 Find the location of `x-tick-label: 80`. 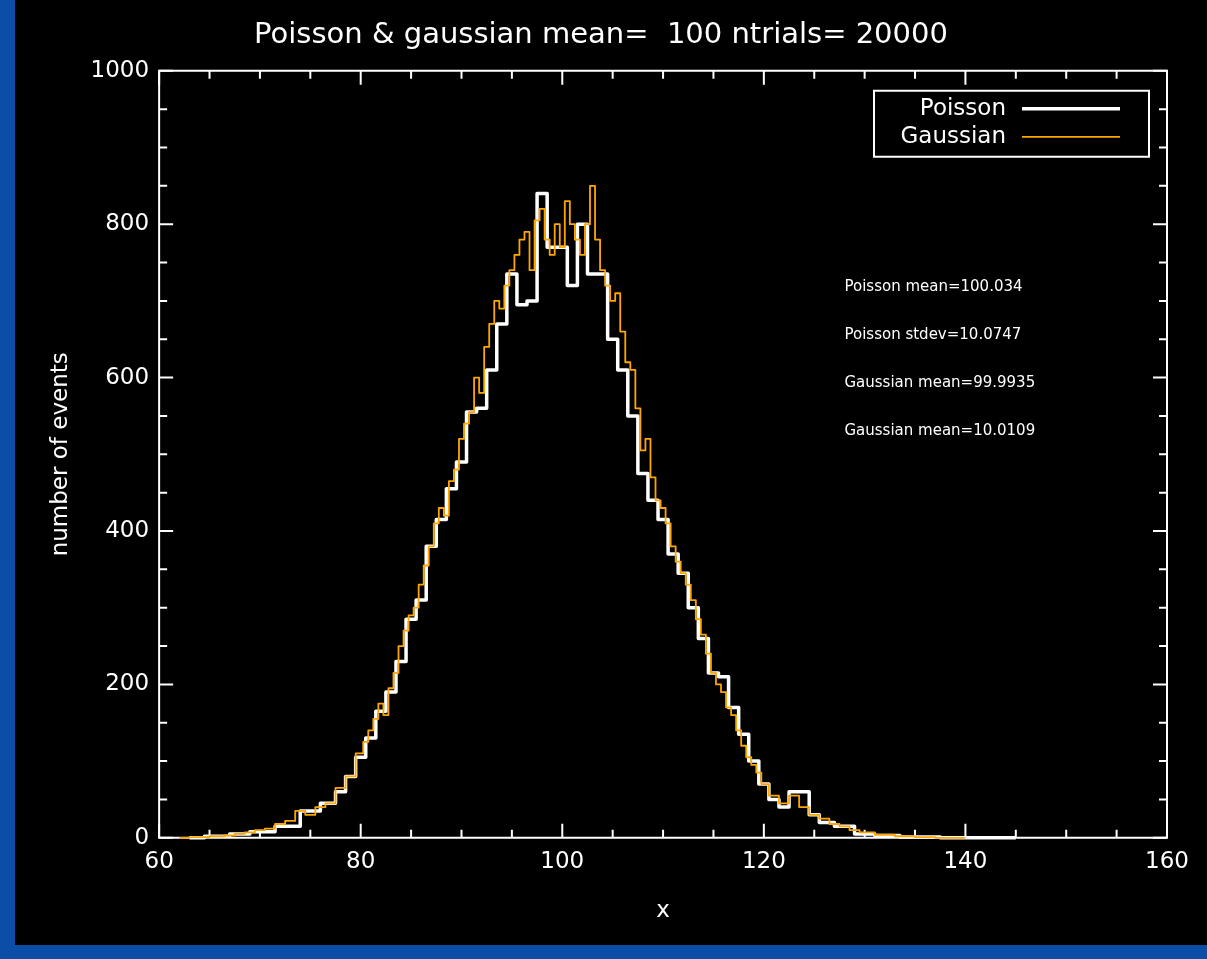

x-tick-label: 80 is located at coordinates (361, 859).